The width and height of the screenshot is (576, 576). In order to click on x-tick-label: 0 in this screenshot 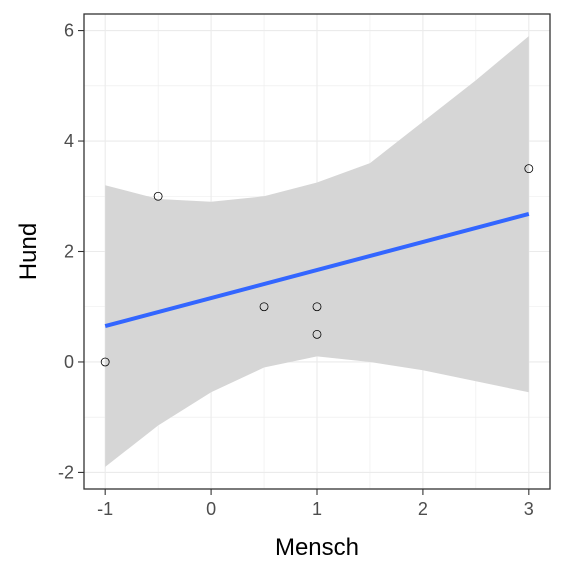, I will do `click(211, 509)`.